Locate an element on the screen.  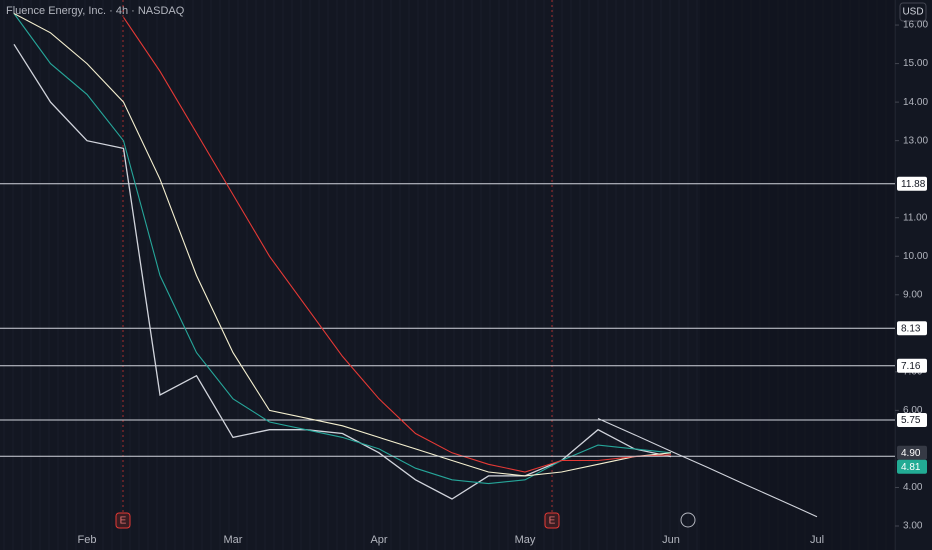
y-tick-label: 10.00 is located at coordinates (915, 256).